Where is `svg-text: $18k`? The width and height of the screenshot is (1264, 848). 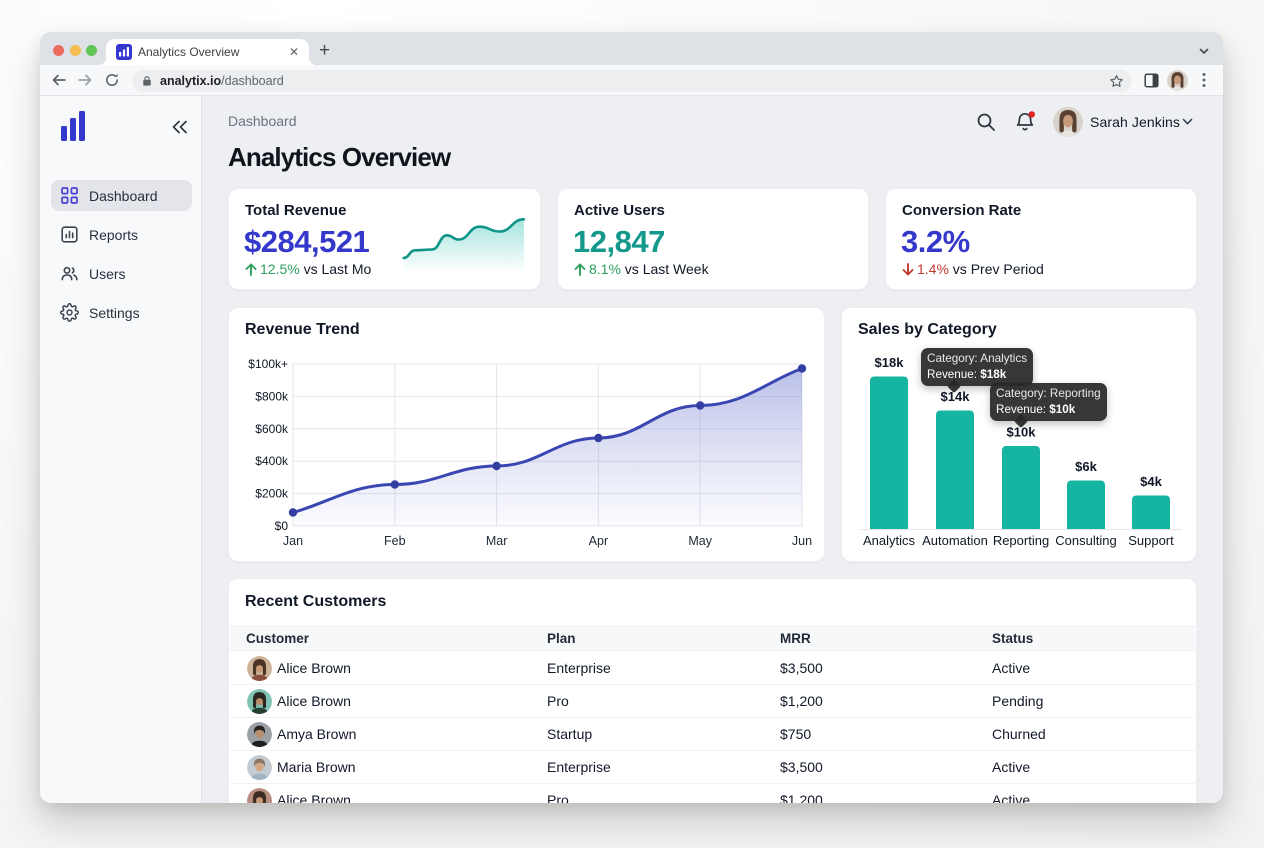 svg-text: $18k is located at coordinates (890, 362).